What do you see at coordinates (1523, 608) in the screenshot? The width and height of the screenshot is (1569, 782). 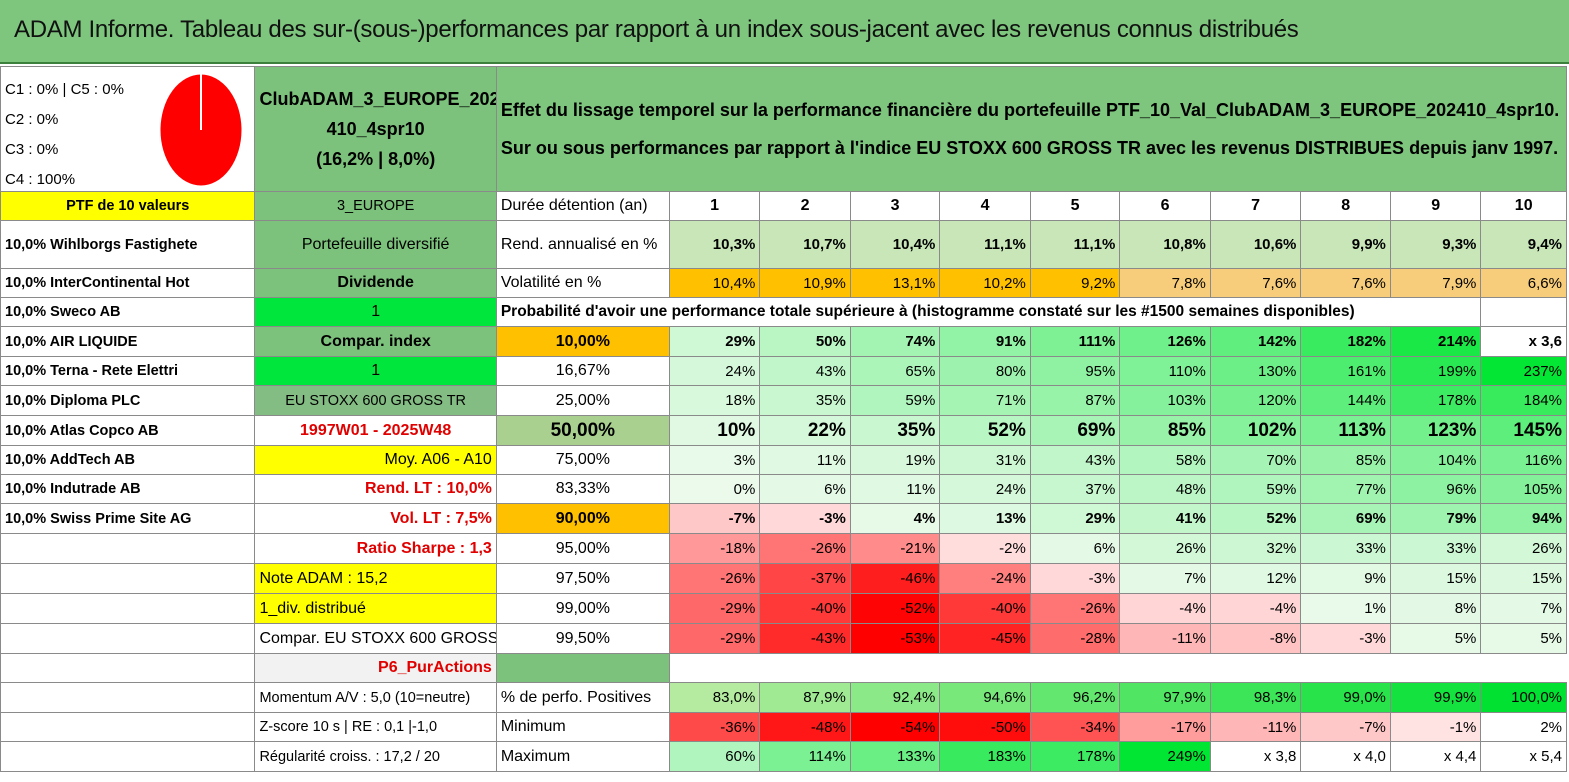 I see `quantile-value: 7%` at bounding box center [1523, 608].